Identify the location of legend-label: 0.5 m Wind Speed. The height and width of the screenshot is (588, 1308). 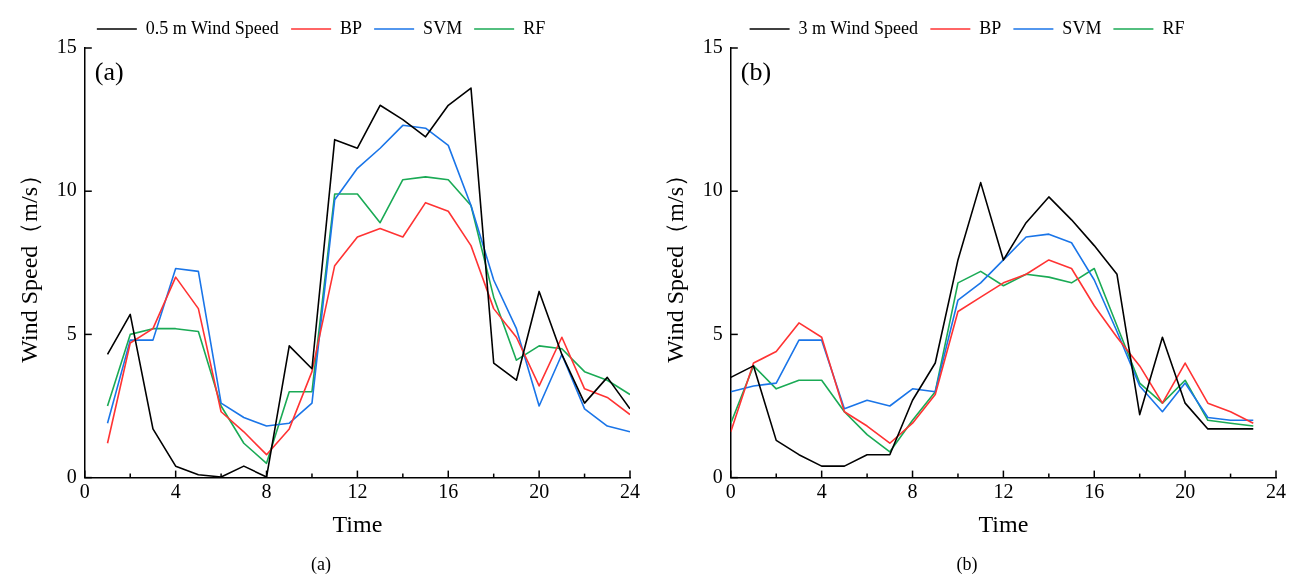
(212, 27).